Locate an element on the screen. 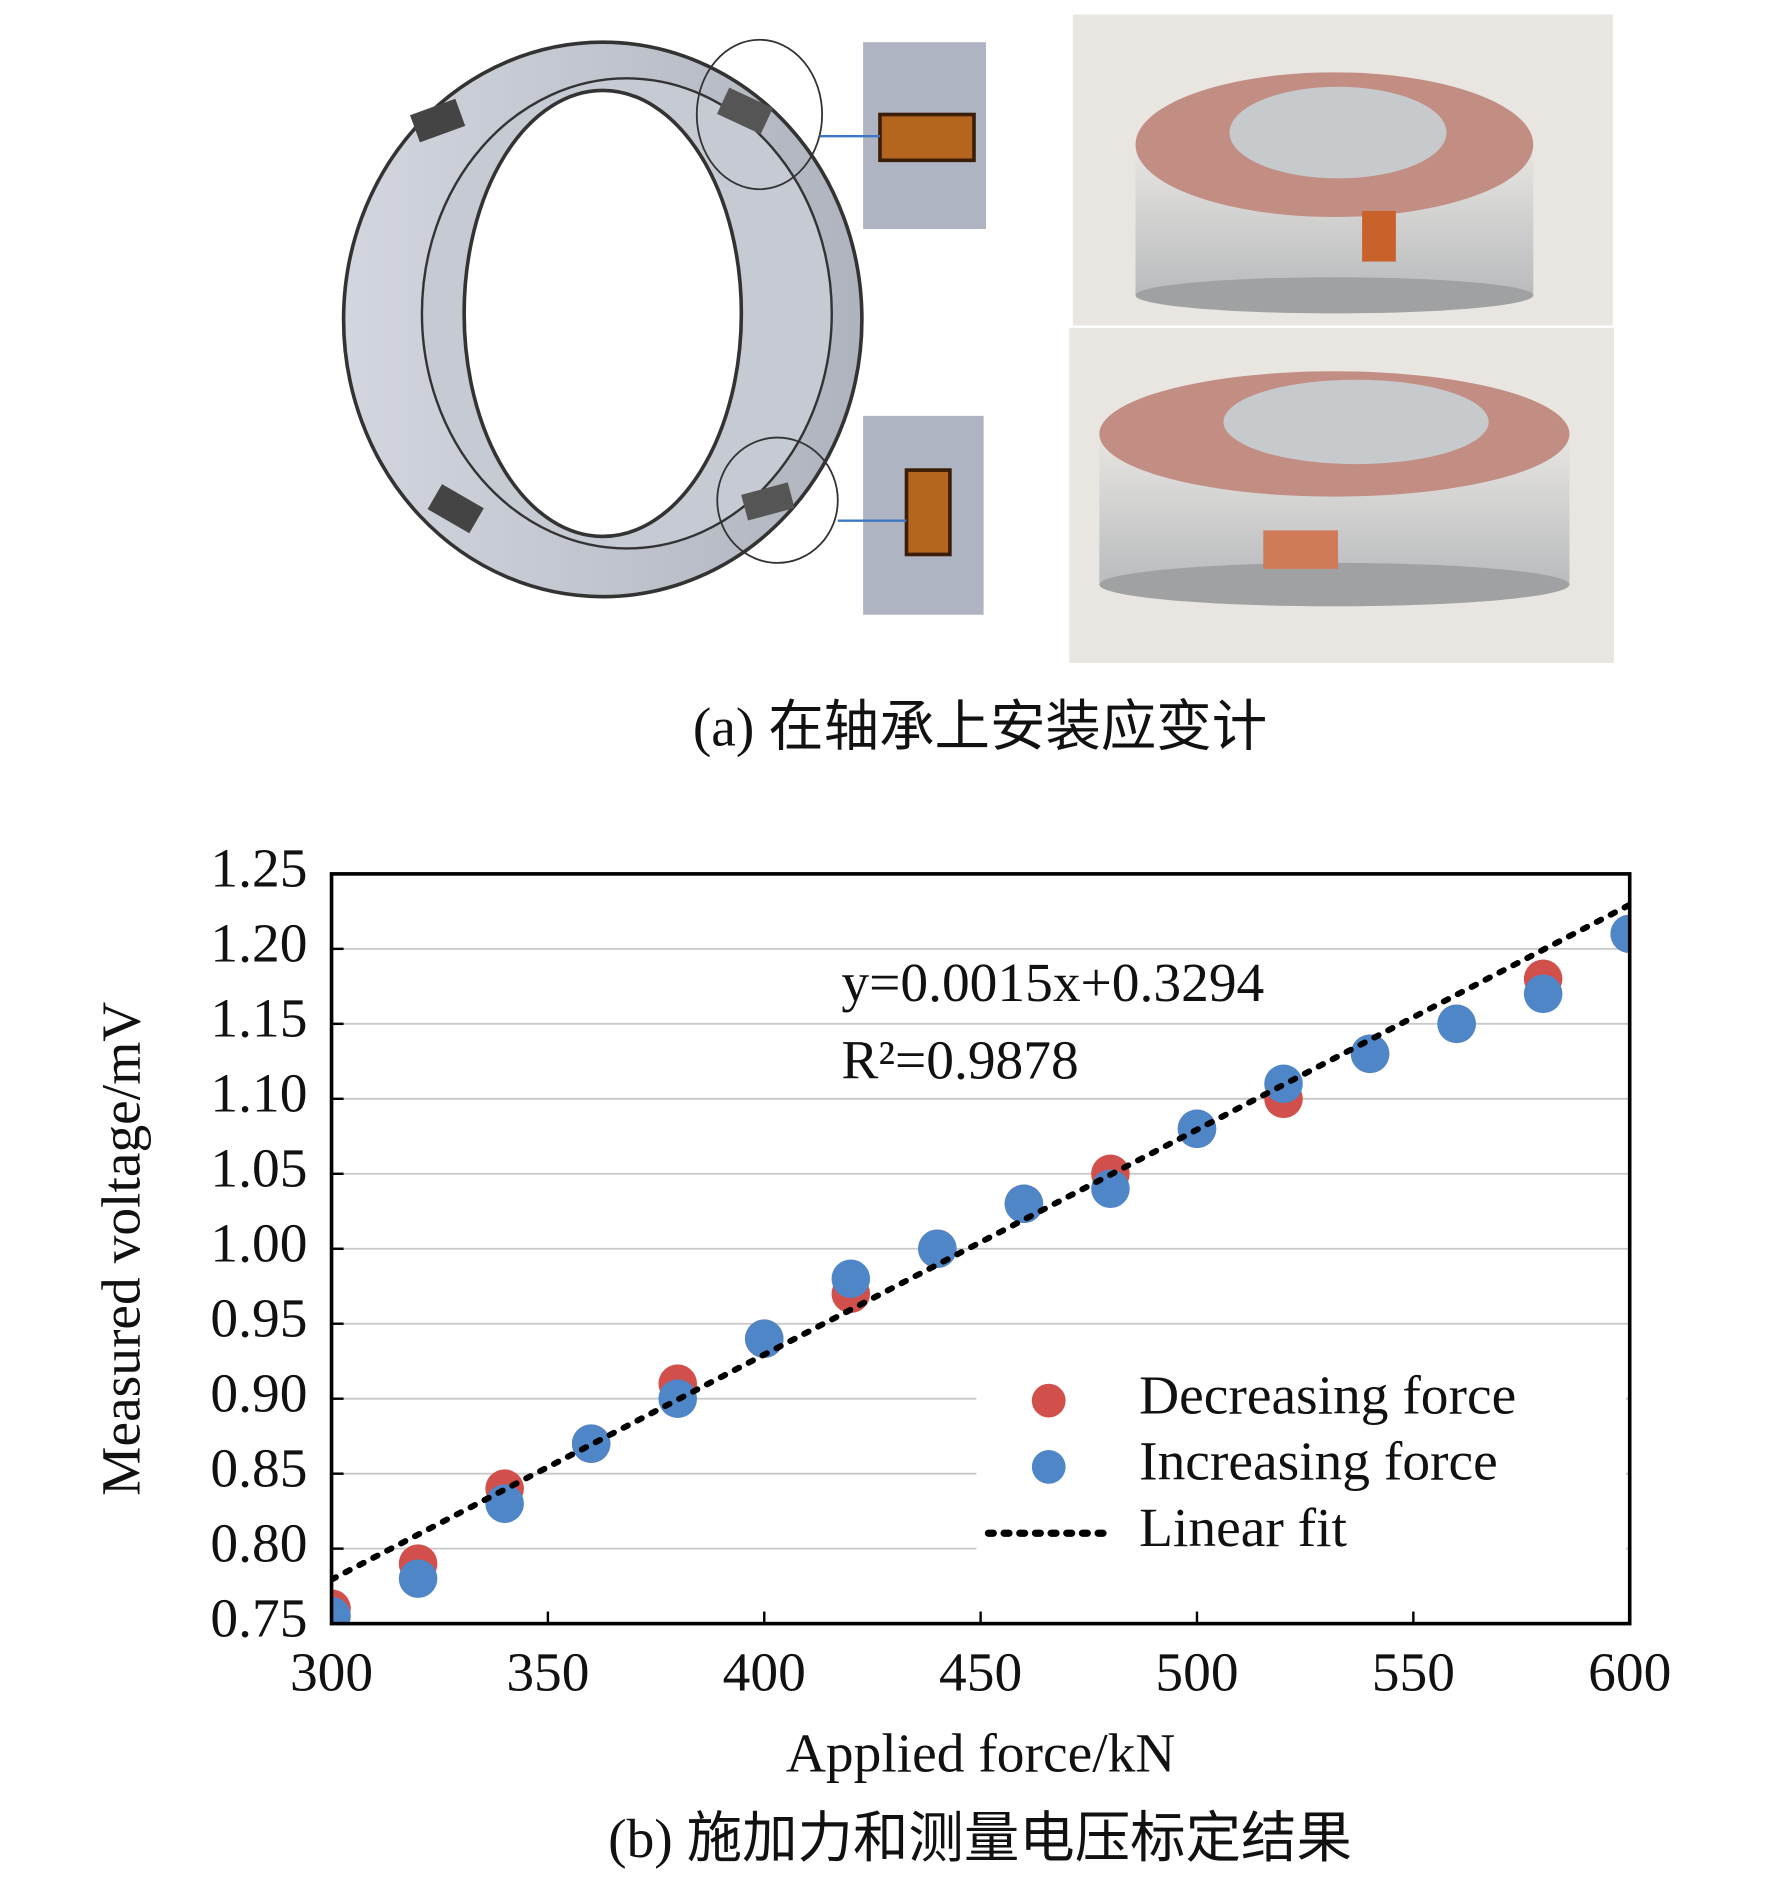 Image resolution: width=1772 pixels, height=1890 pixels. y-tick-label: 0.95 is located at coordinates (258, 1317).